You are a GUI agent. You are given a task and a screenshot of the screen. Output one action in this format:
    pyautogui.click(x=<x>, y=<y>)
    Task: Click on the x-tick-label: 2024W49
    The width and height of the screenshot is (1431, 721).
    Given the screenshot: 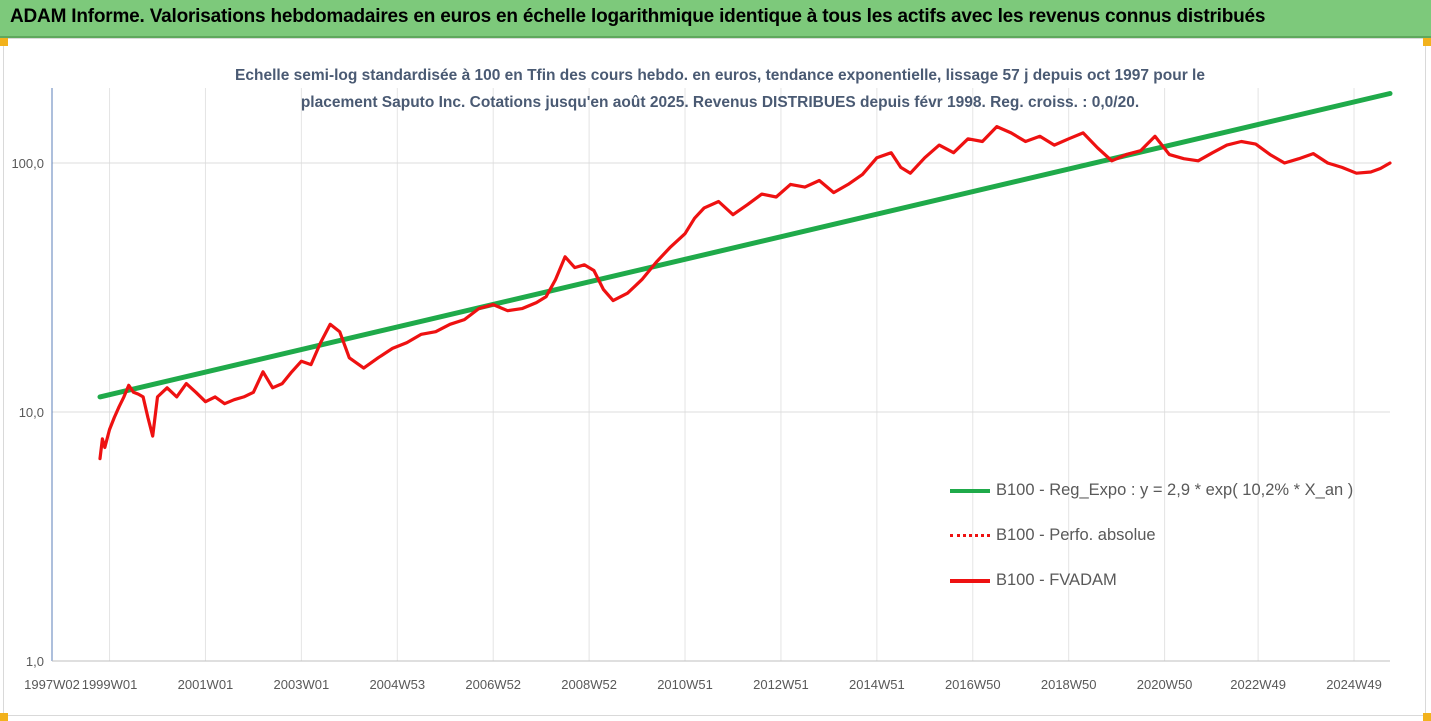 What is the action you would take?
    pyautogui.click(x=1354, y=684)
    